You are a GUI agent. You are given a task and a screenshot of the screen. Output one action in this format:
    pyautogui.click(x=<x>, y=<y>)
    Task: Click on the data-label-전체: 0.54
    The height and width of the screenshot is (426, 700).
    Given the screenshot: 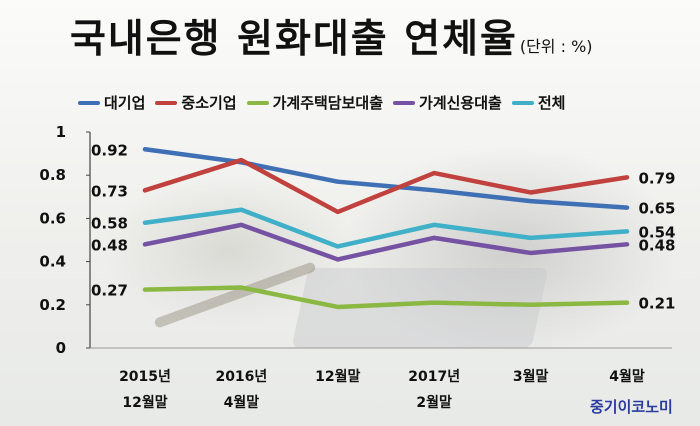 What is the action you would take?
    pyautogui.click(x=656, y=232)
    